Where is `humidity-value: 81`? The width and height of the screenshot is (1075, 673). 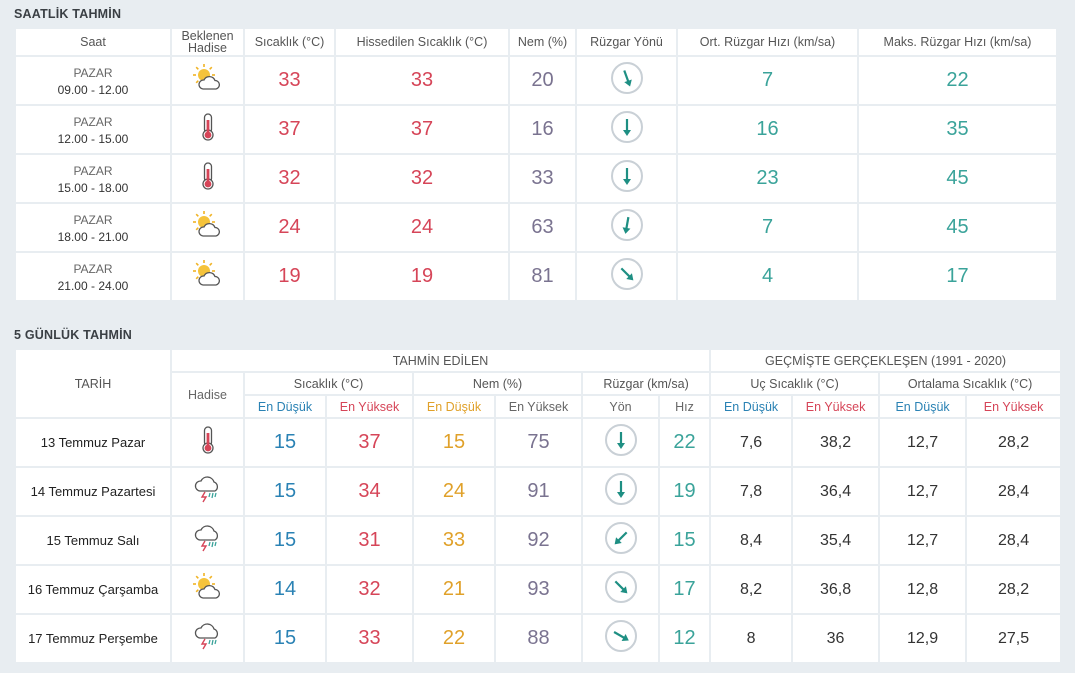 humidity-value: 81 is located at coordinates (542, 276).